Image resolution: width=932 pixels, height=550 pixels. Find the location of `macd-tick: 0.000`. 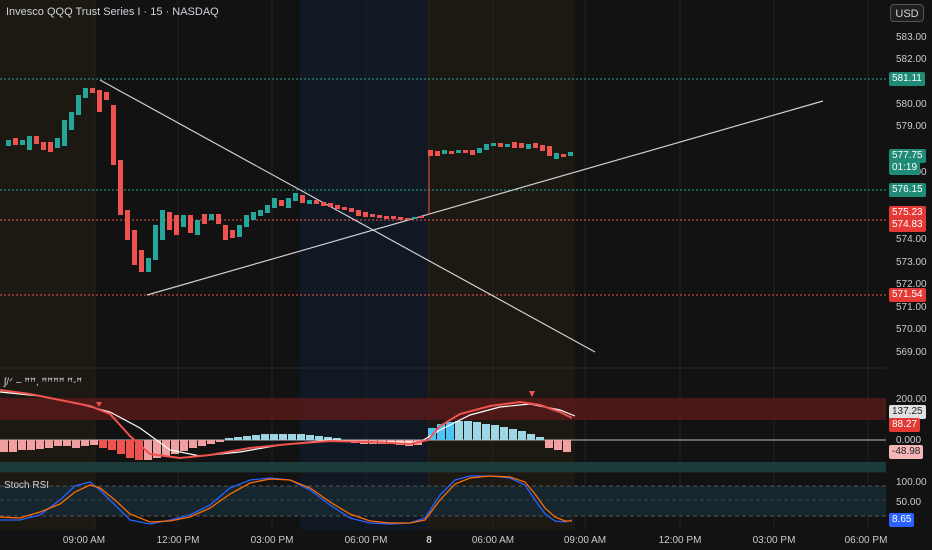

macd-tick: 0.000 is located at coordinates (909, 440).